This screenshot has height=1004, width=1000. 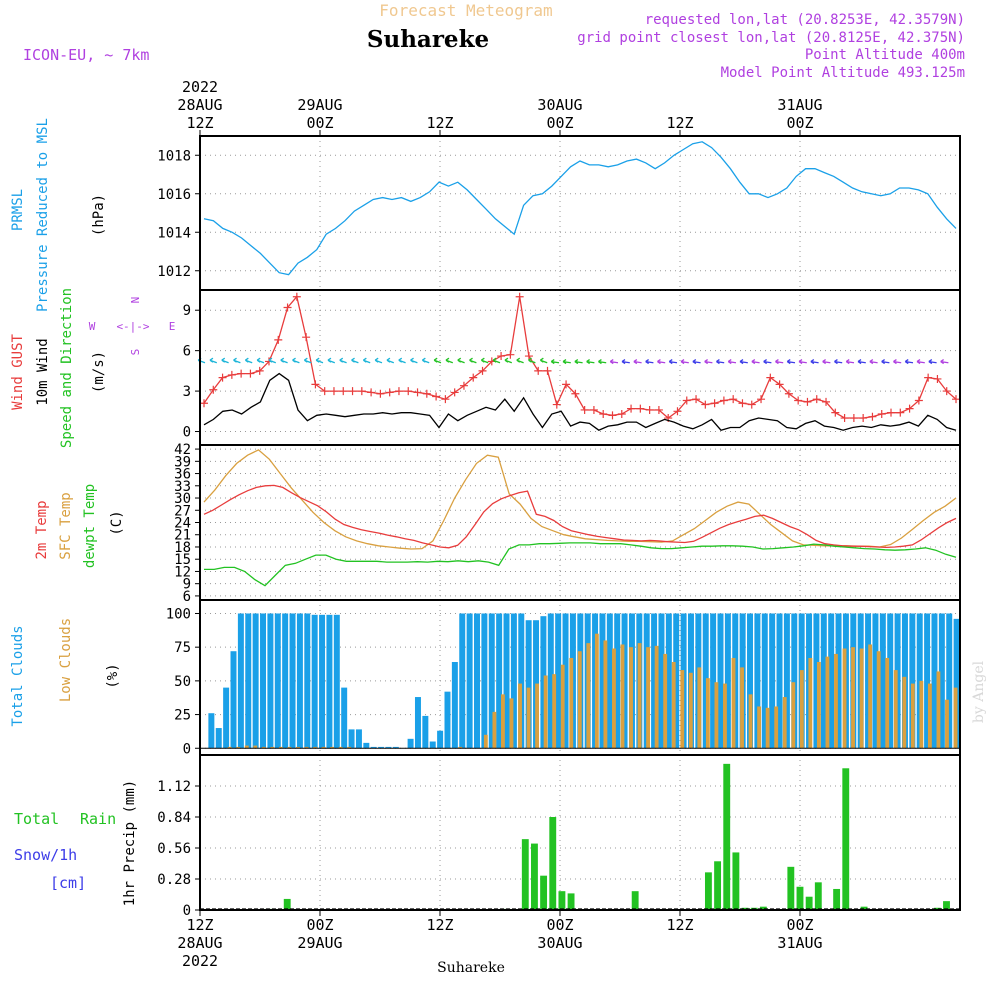 I want to click on x-tick-label-top: 00Z, so click(x=799, y=123).